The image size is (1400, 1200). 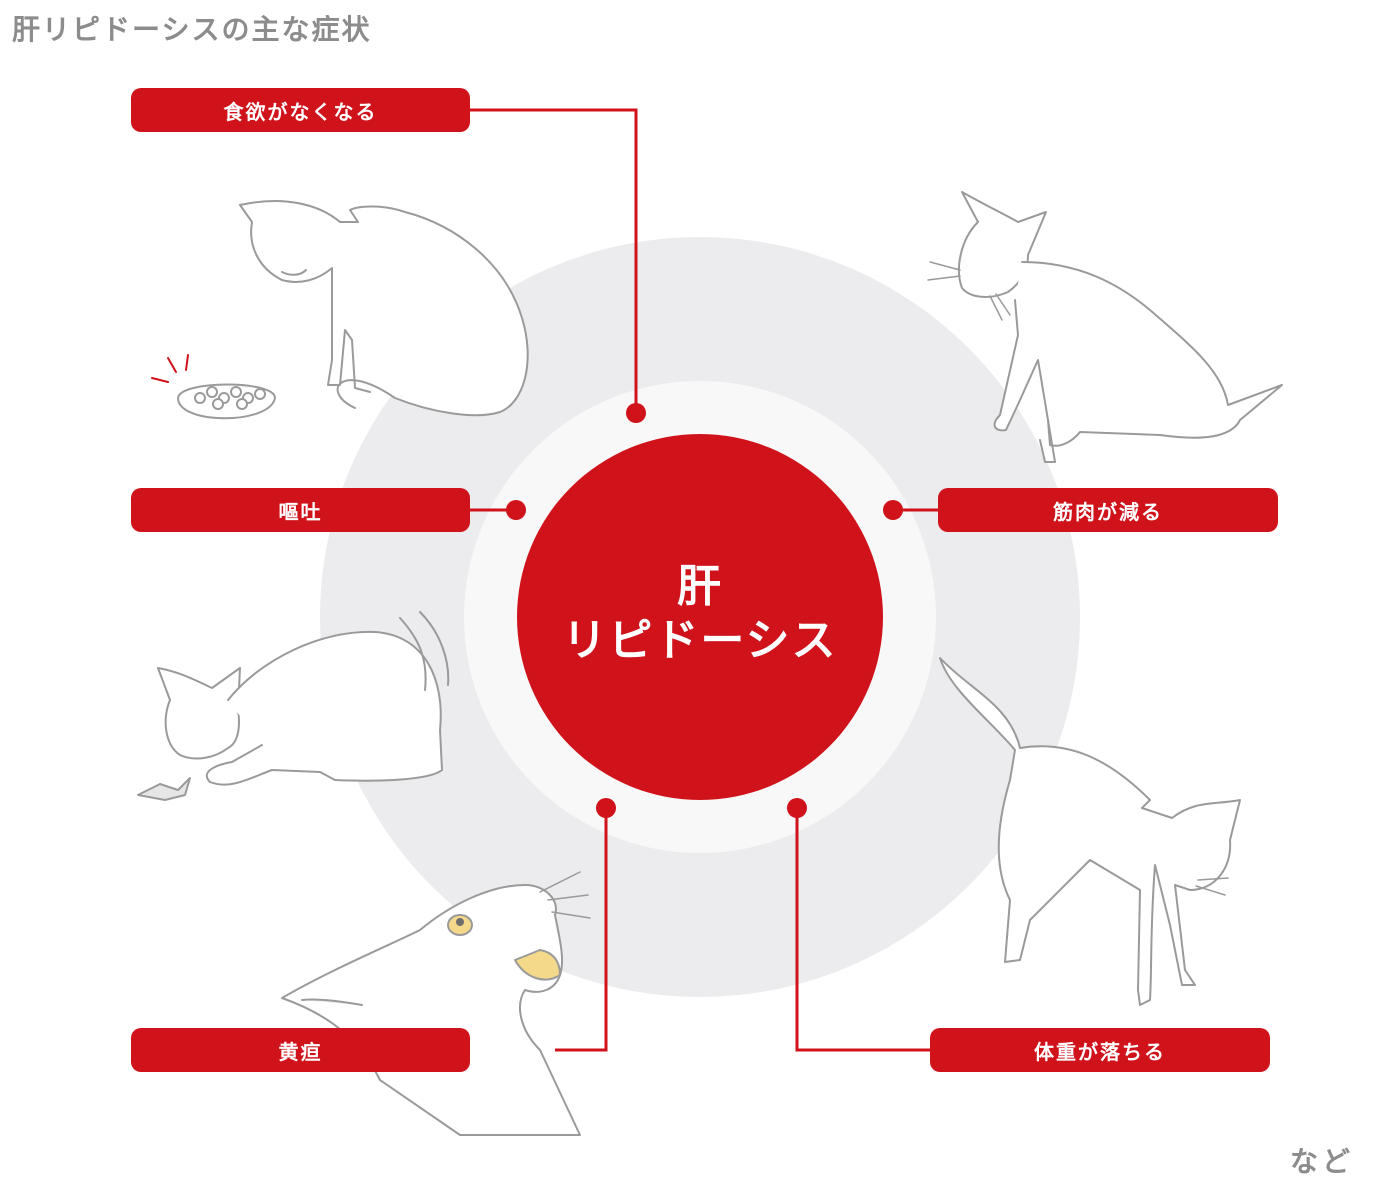 I want to click on dot-appetite, so click(x=636, y=413).